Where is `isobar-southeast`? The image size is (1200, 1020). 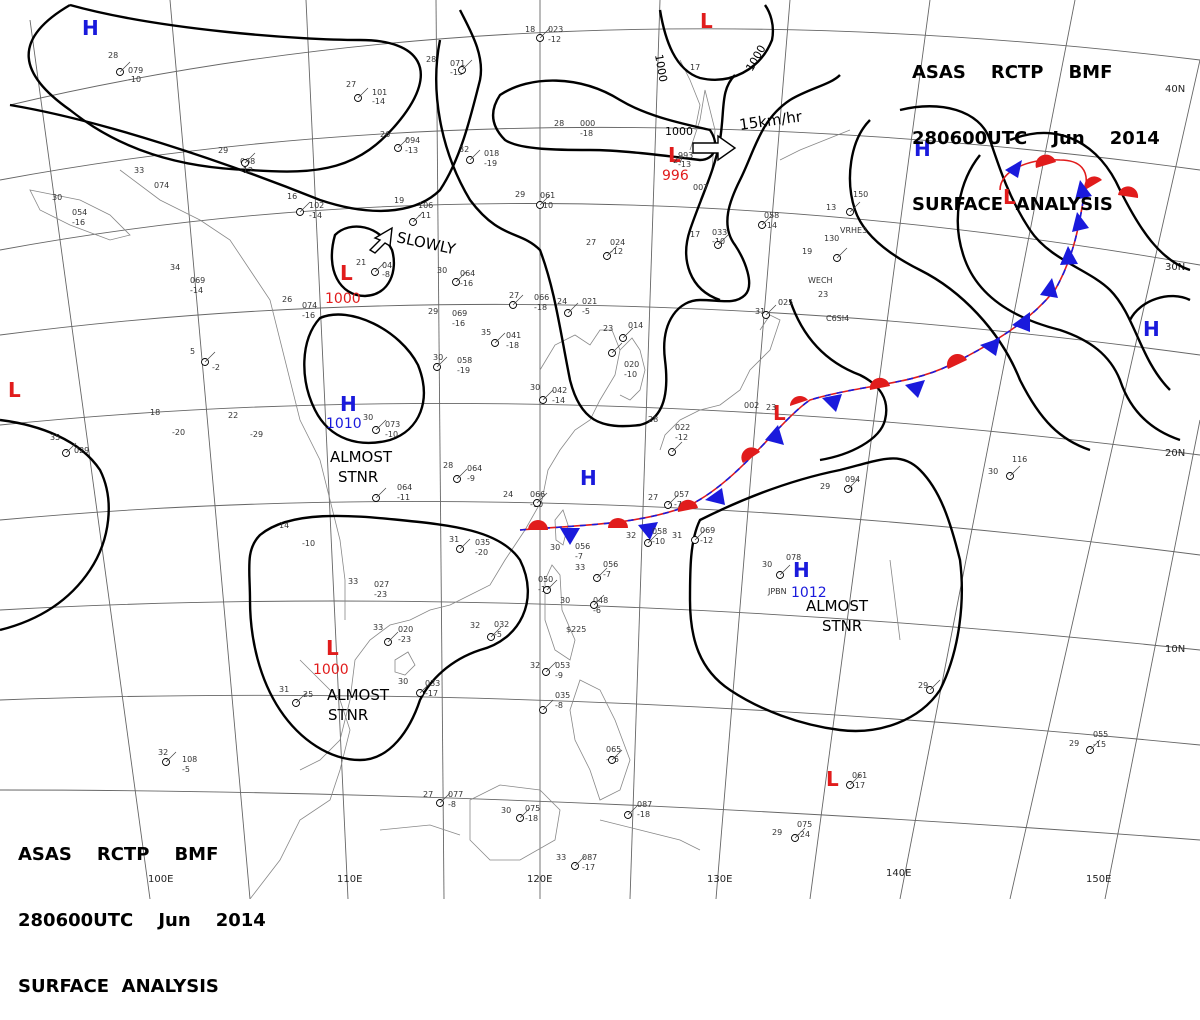
isobar-southeast is located at coordinates (825, 595).